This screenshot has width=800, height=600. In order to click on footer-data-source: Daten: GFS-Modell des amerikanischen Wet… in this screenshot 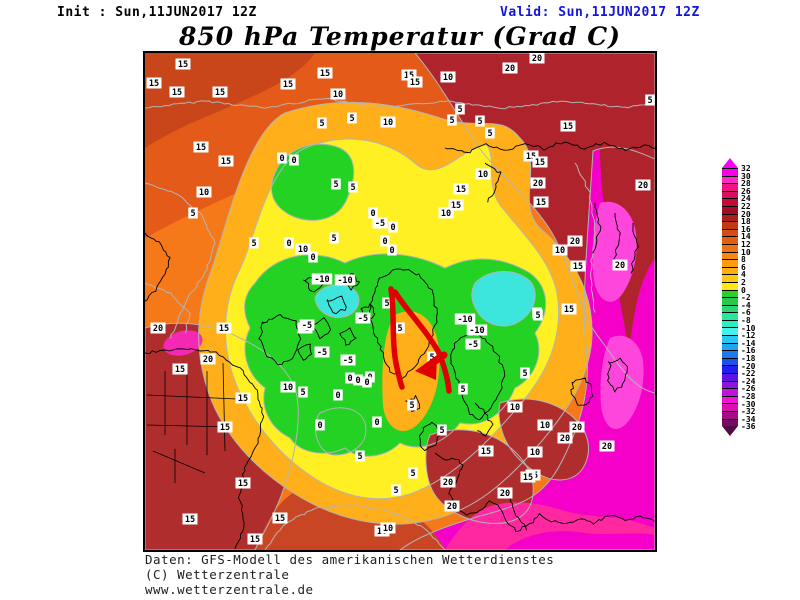, I will do `click(350, 559)`.